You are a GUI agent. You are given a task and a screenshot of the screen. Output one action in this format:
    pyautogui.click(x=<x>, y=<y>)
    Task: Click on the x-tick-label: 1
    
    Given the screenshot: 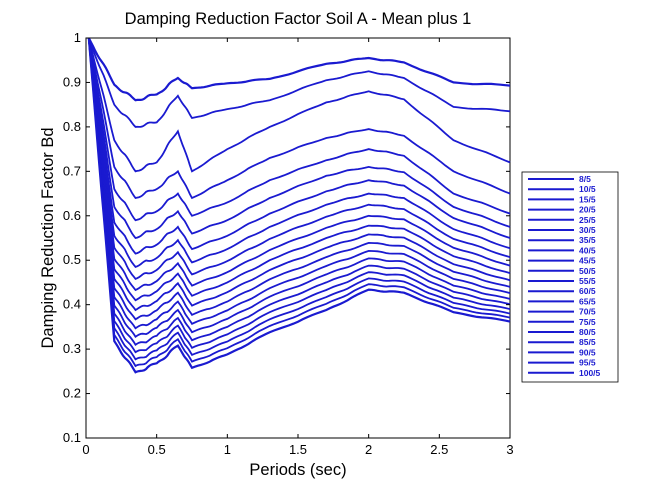 What is the action you would take?
    pyautogui.click(x=227, y=449)
    